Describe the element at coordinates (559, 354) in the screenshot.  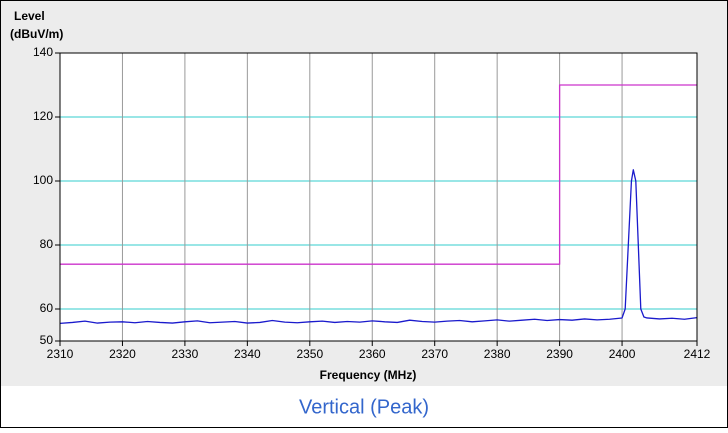
I see `x-tick-label: 2390` at that location.